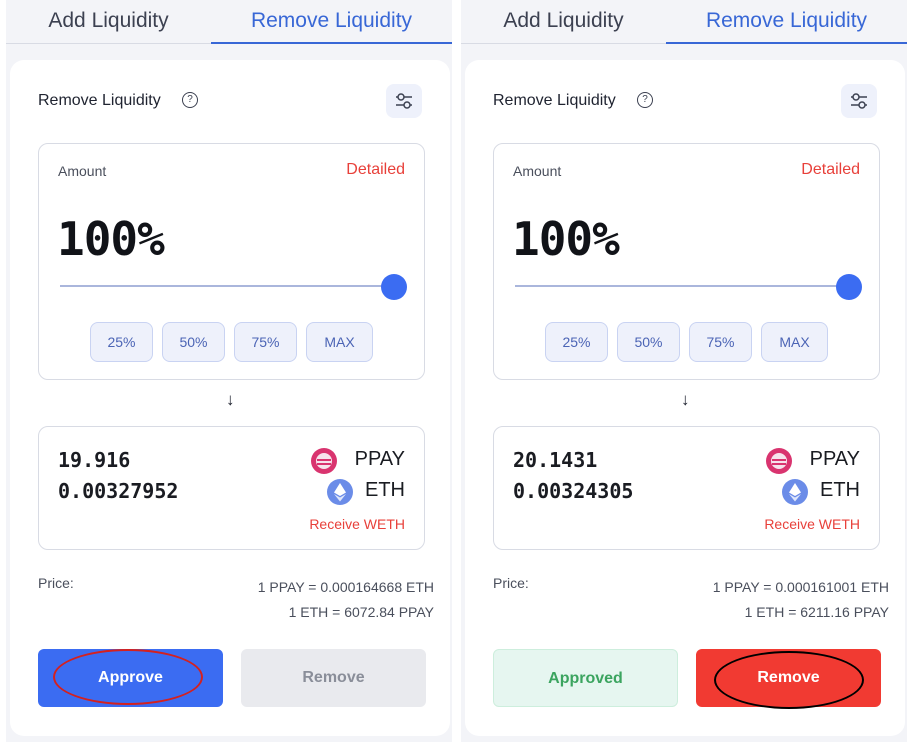  I want to click on receive-section: 20.1431 PPAY 0.00324305 ETH Rec, so click(686, 488).